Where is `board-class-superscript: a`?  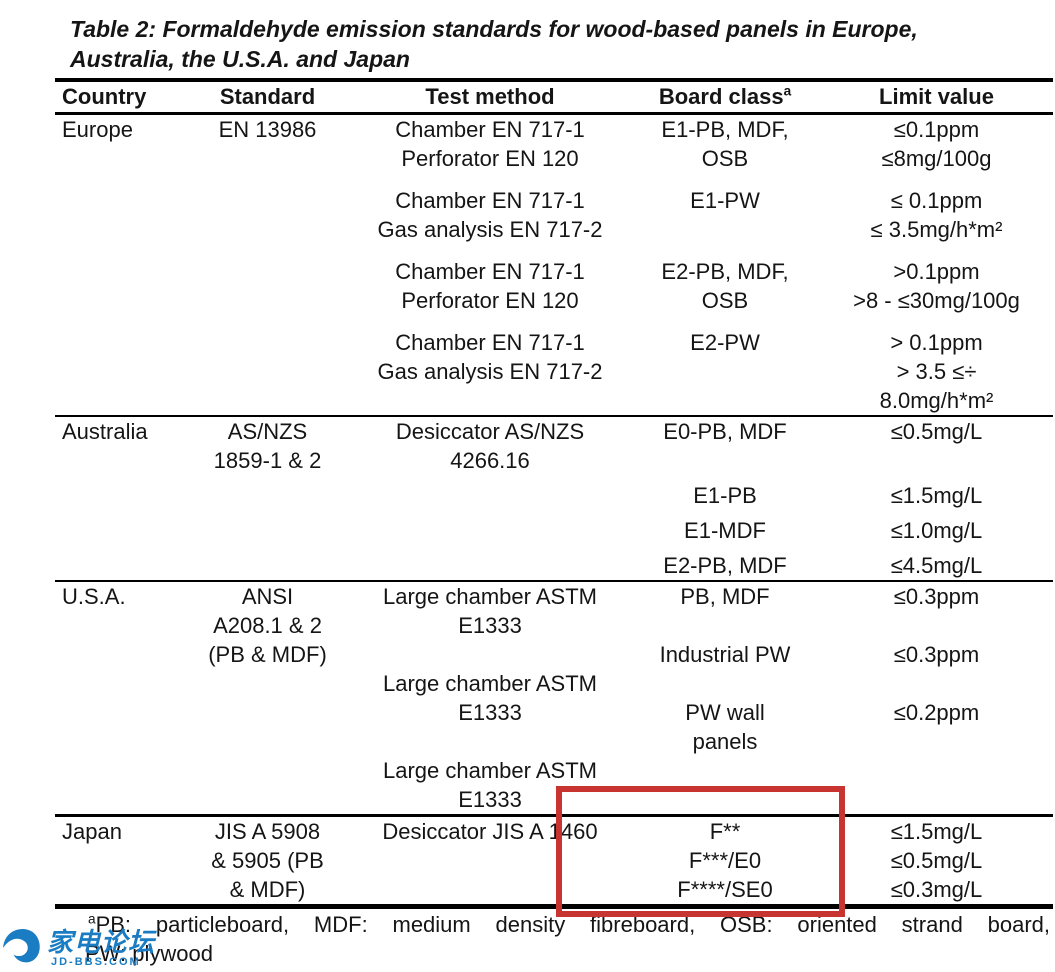
board-class-superscript: a is located at coordinates (787, 91).